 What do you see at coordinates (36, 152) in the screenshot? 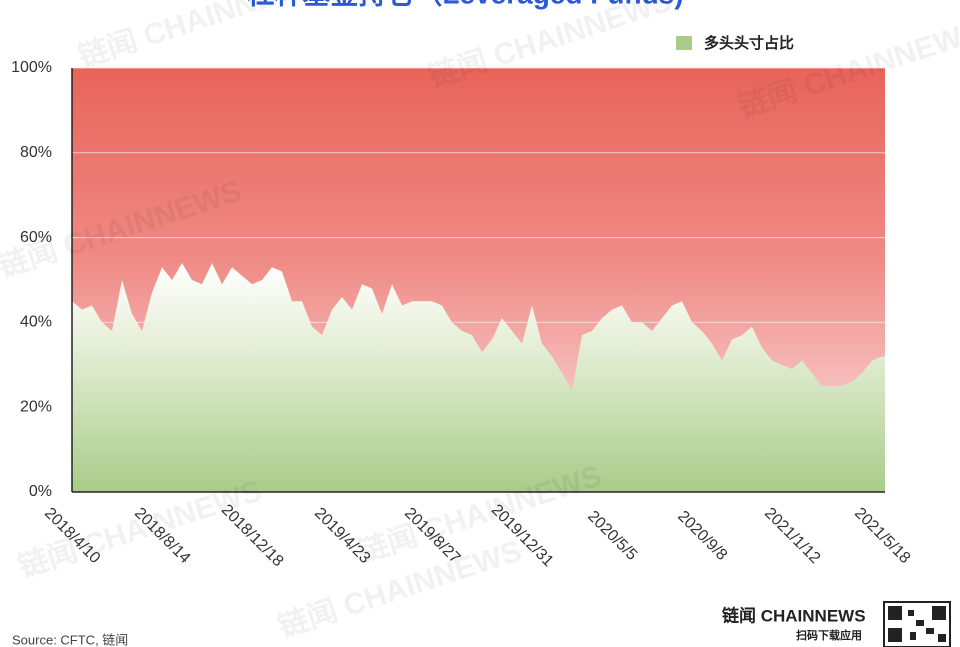
I see `y-tick-label: 80%` at bounding box center [36, 152].